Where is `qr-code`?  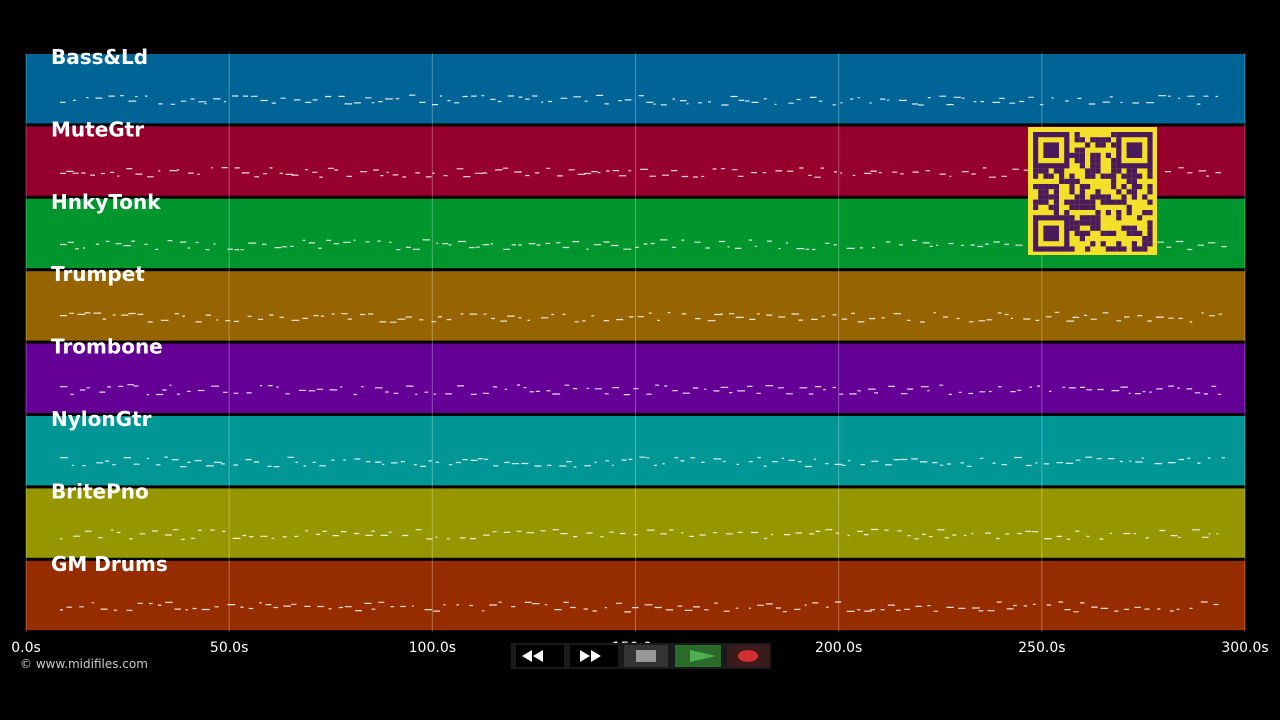 qr-code is located at coordinates (1092, 191).